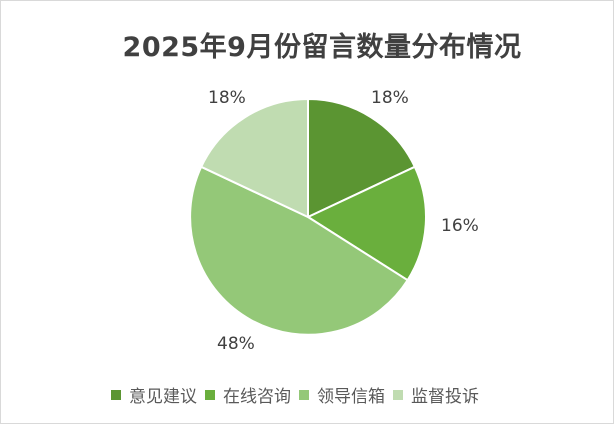 The width and height of the screenshot is (614, 425). Describe the element at coordinates (460, 226) in the screenshot. I see `data-label-online-consult: 16%` at that location.